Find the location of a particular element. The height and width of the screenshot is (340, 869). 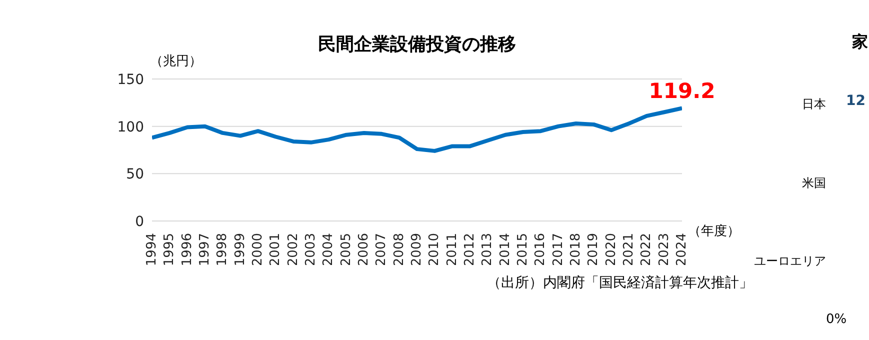

x-tick-label: 2004 is located at coordinates (328, 249).